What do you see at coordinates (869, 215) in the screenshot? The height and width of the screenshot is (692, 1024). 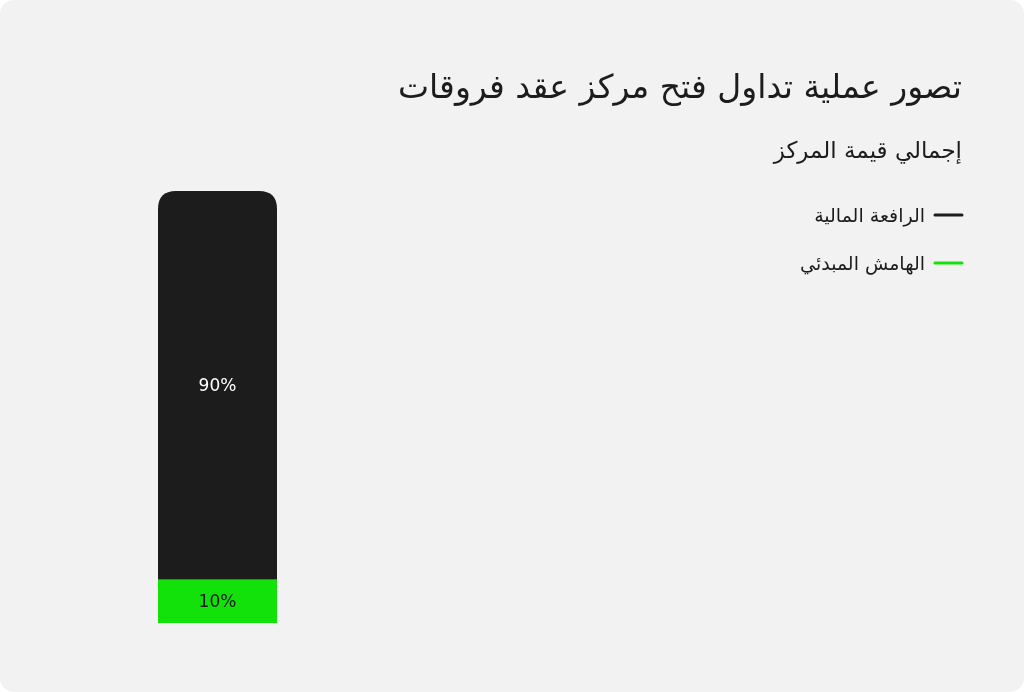 I see `legend-label: الرافعة المالية` at bounding box center [869, 215].